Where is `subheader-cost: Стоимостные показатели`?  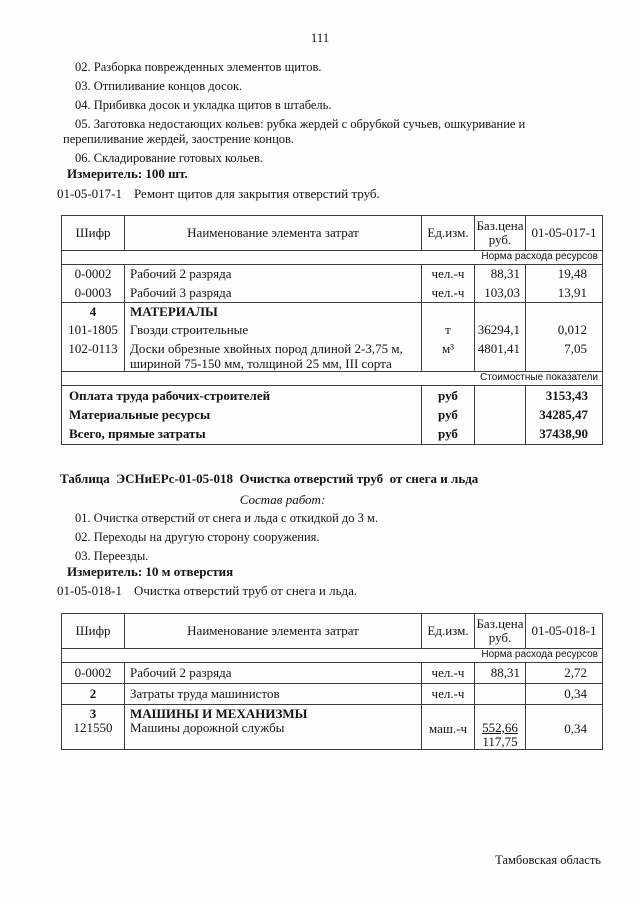
subheader-cost: Стоимостные показатели is located at coordinates (332, 379).